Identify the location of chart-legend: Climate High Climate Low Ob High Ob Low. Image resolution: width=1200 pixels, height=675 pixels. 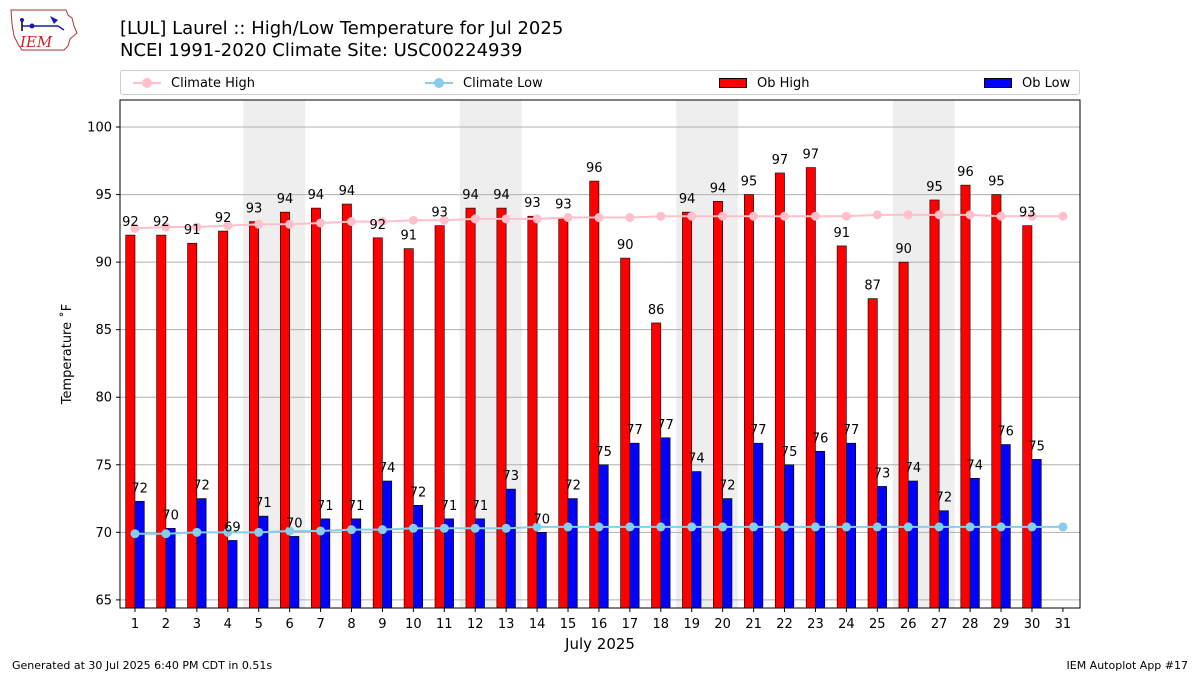
(600, 82).